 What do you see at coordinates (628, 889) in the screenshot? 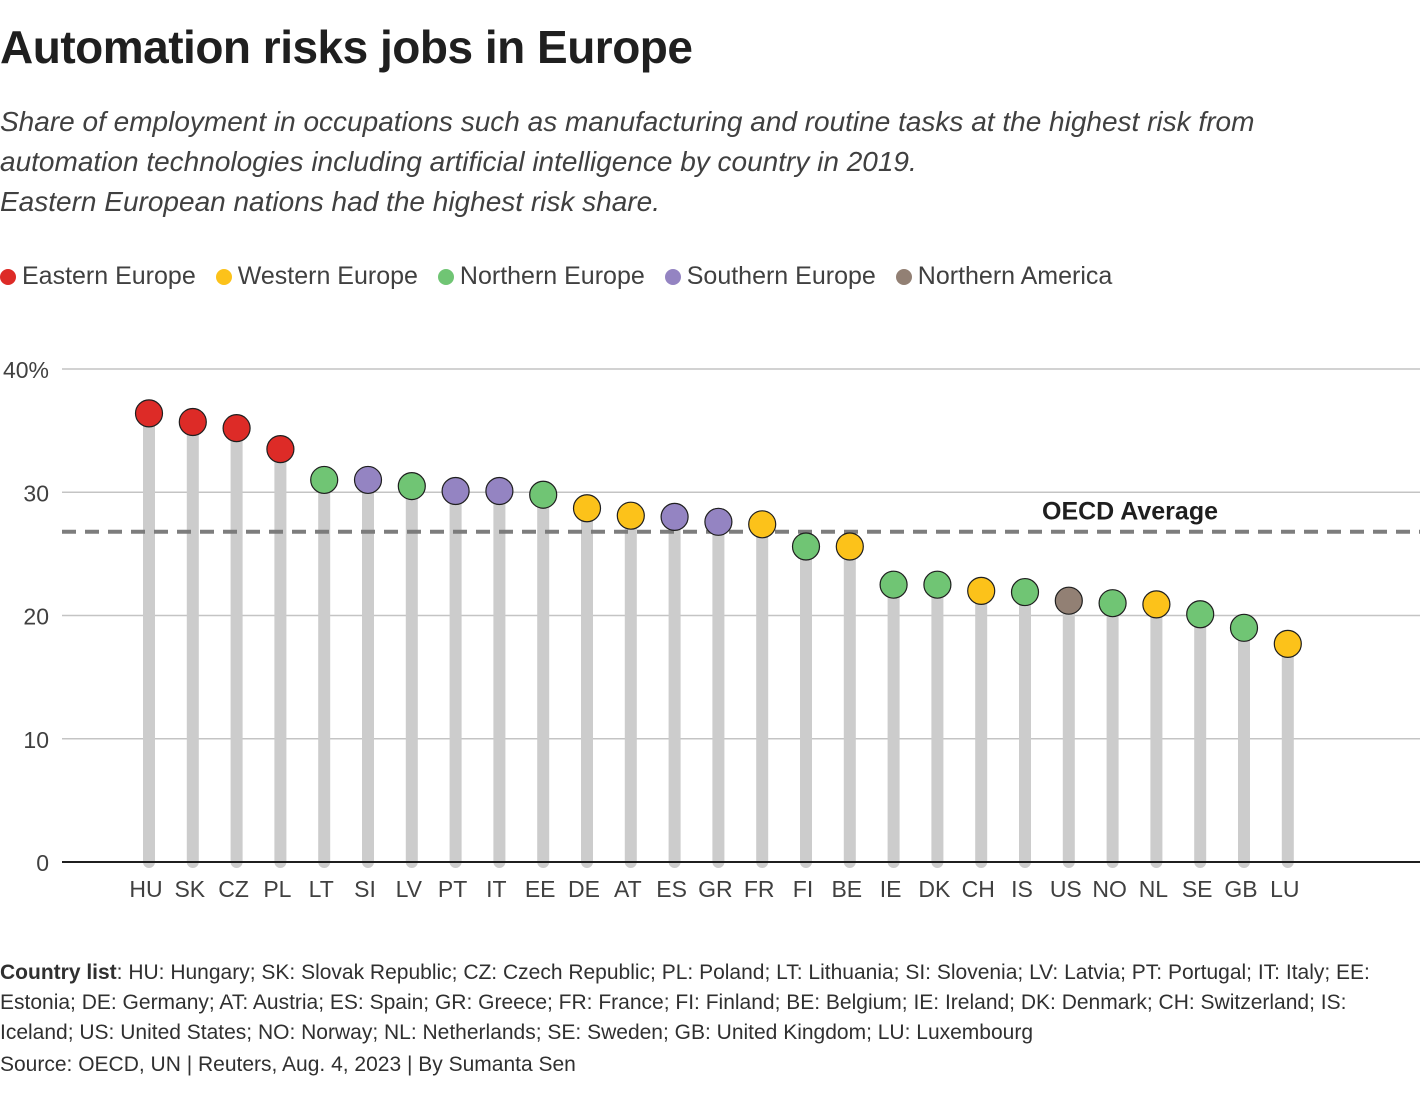
I see `x-tick-label: AT` at bounding box center [628, 889].